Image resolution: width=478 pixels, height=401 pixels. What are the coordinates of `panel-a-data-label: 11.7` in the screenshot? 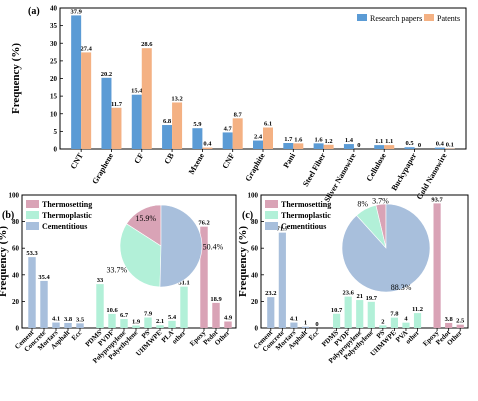 It's located at (117, 104).